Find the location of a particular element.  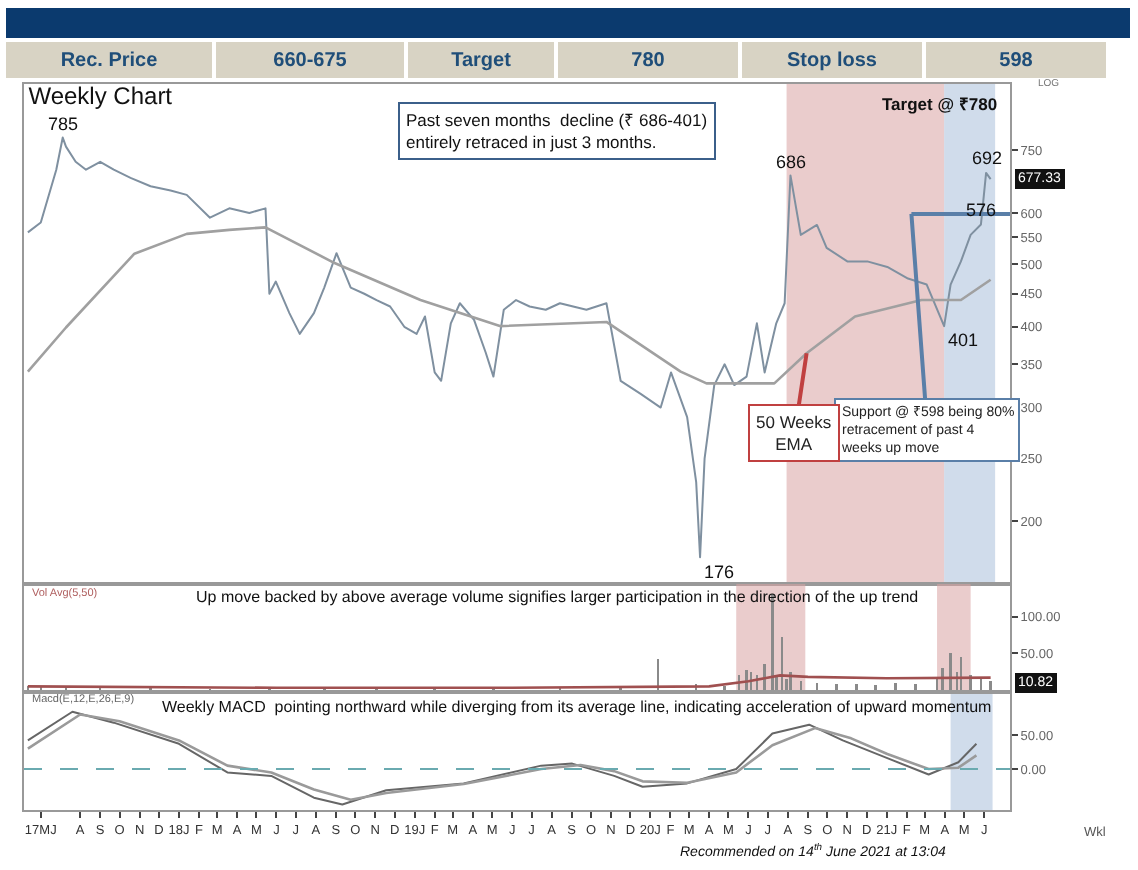

text: Rec. Price is located at coordinates (111, 60).